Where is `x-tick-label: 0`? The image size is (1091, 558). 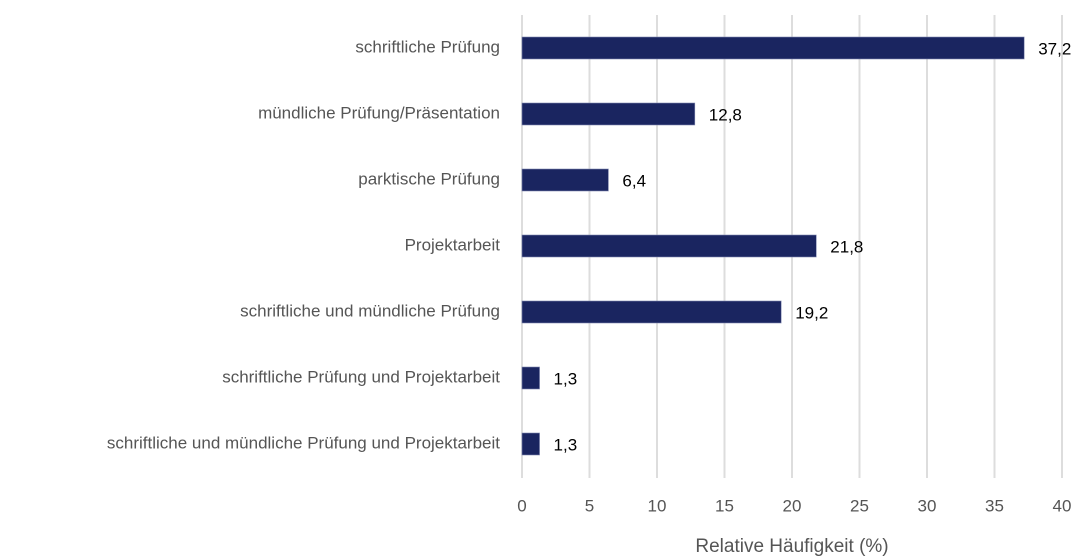 x-tick-label: 0 is located at coordinates (521, 505).